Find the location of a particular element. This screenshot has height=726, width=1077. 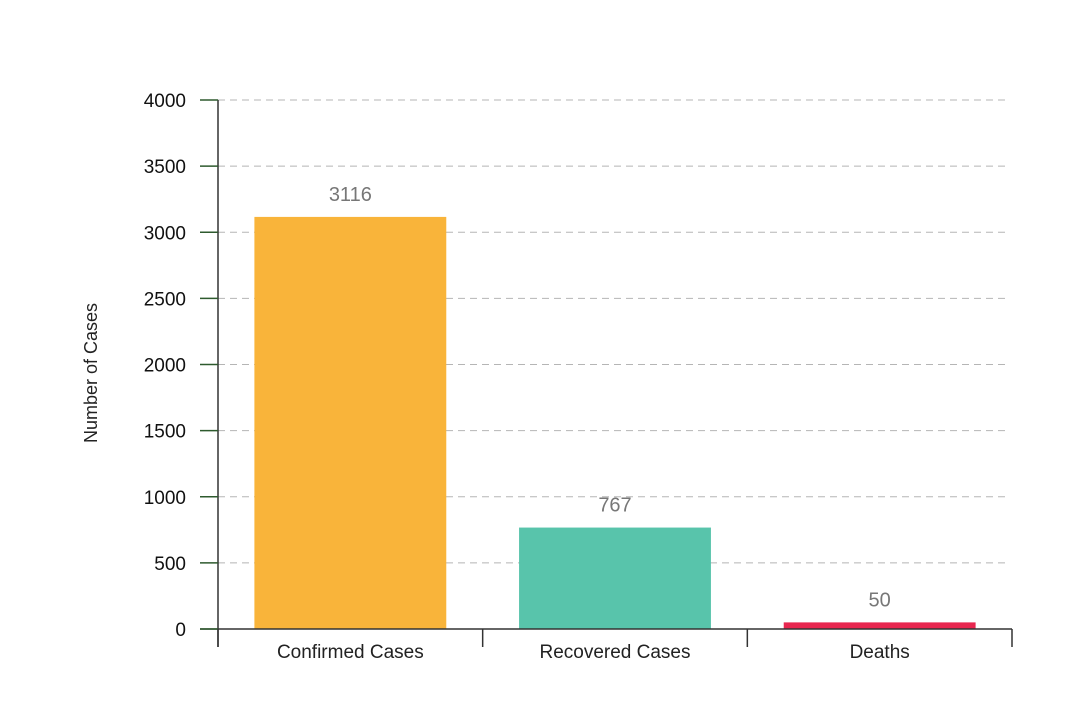

y-tick-label: 500 is located at coordinates (170, 564).